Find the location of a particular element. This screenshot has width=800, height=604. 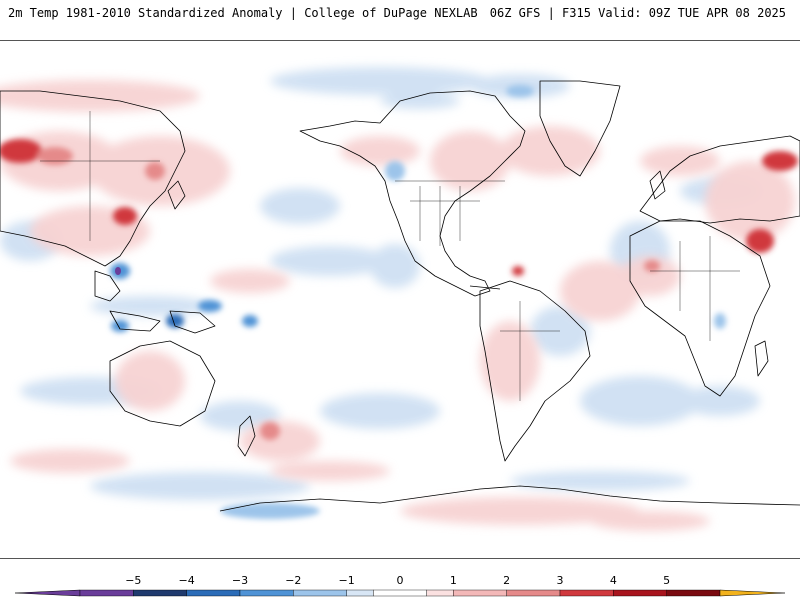

colorbar-svg: −5 −4 −3 −2 −1 0 1 2 3 4 5 is located at coordinates (400, 585).